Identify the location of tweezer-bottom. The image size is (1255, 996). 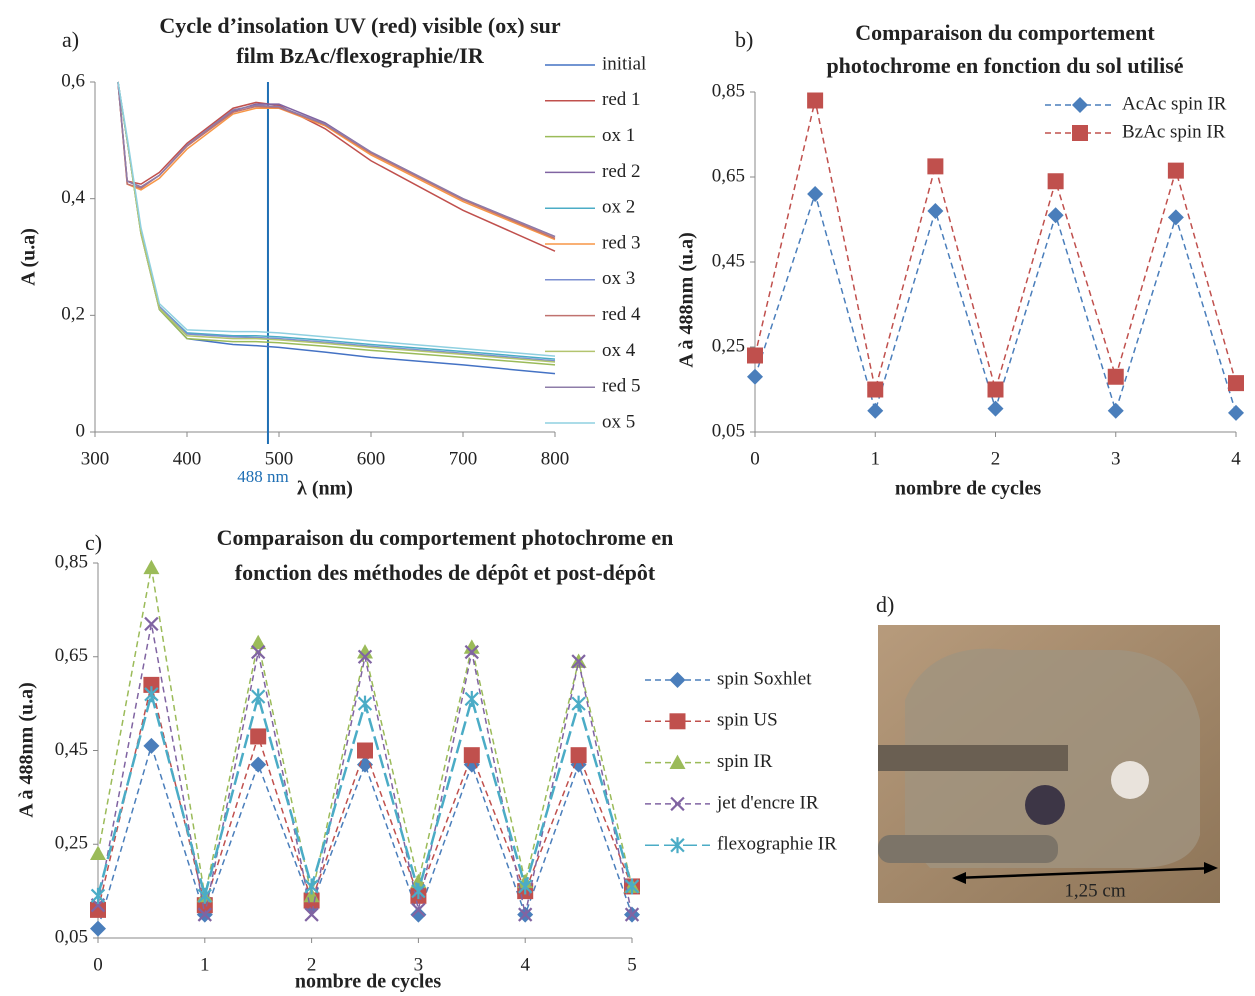
(968, 849).